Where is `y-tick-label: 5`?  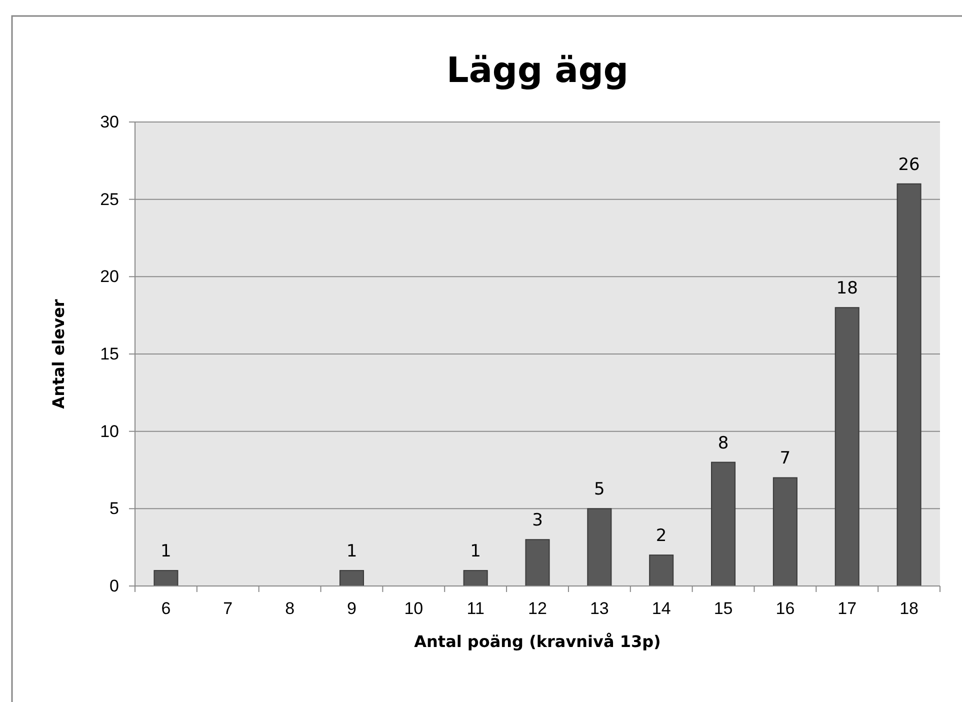
y-tick-label: 5 is located at coordinates (114, 508).